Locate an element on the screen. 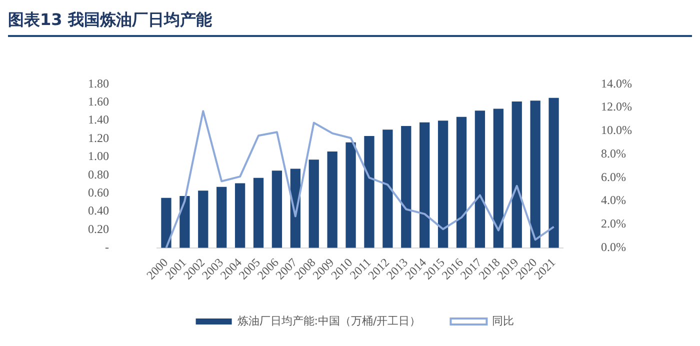 This screenshot has height=346, width=700. y-tick-label: 1.60 is located at coordinates (98, 101).